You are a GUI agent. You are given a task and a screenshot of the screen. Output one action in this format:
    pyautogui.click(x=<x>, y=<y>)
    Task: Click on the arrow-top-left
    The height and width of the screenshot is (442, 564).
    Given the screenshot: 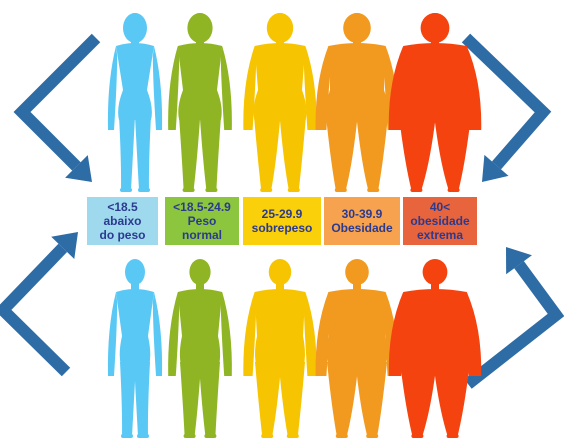 What is the action you would take?
    pyautogui.click(x=57, y=107)
    